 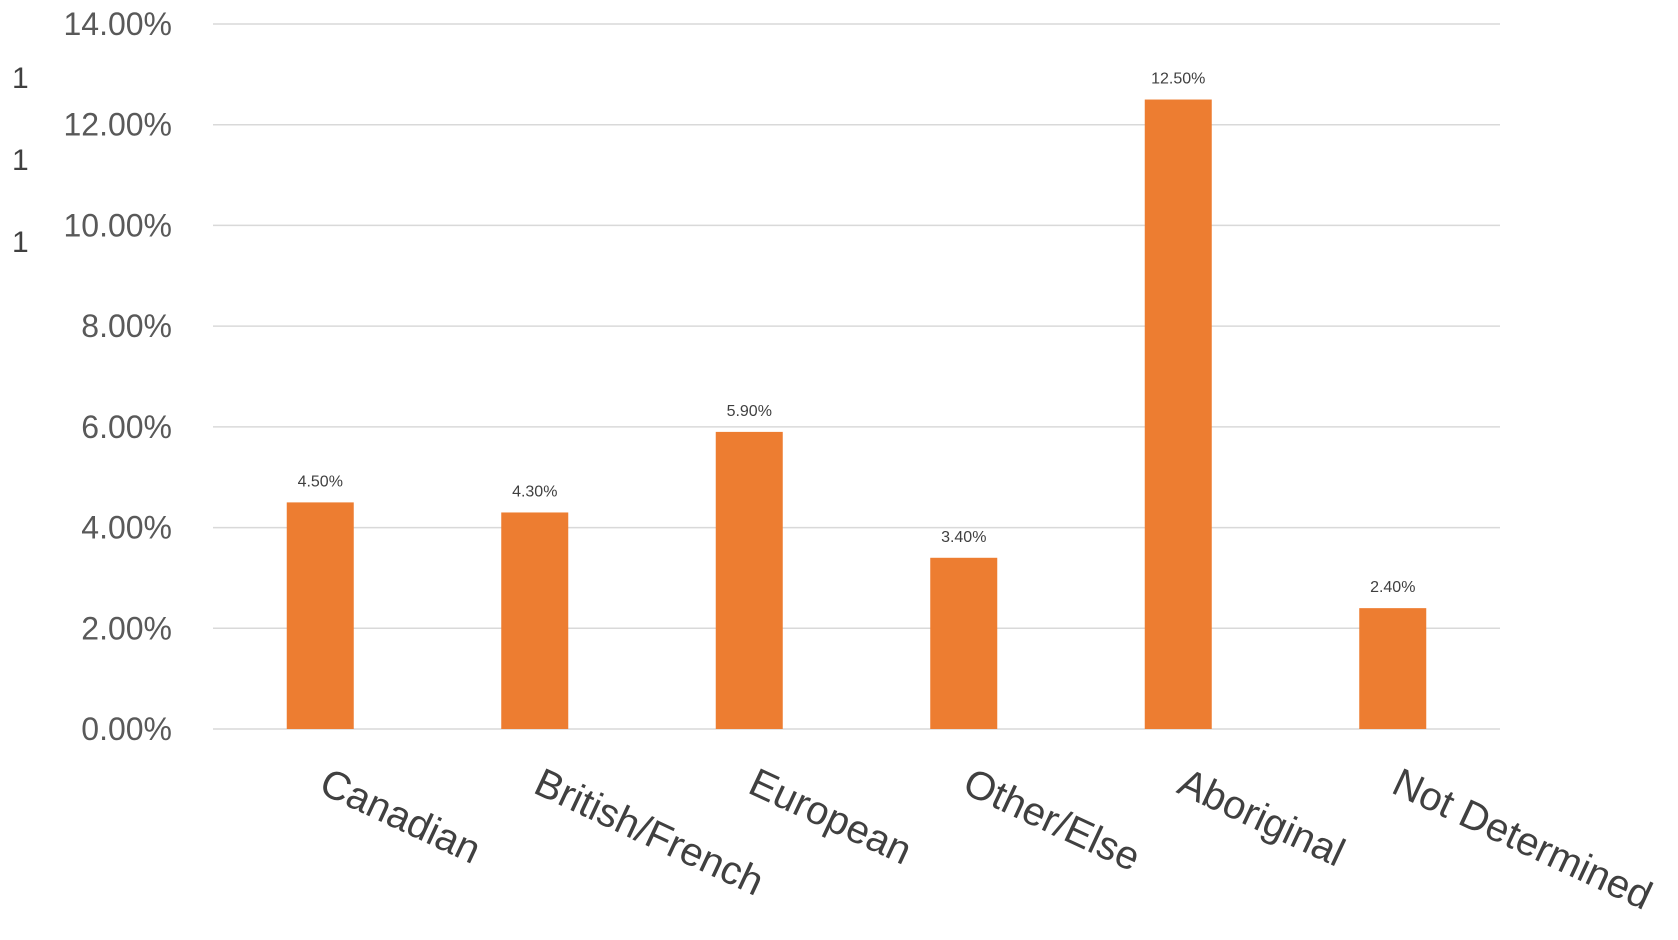 I want to click on x-tick-label: Not Determined, so click(x=1522, y=839).